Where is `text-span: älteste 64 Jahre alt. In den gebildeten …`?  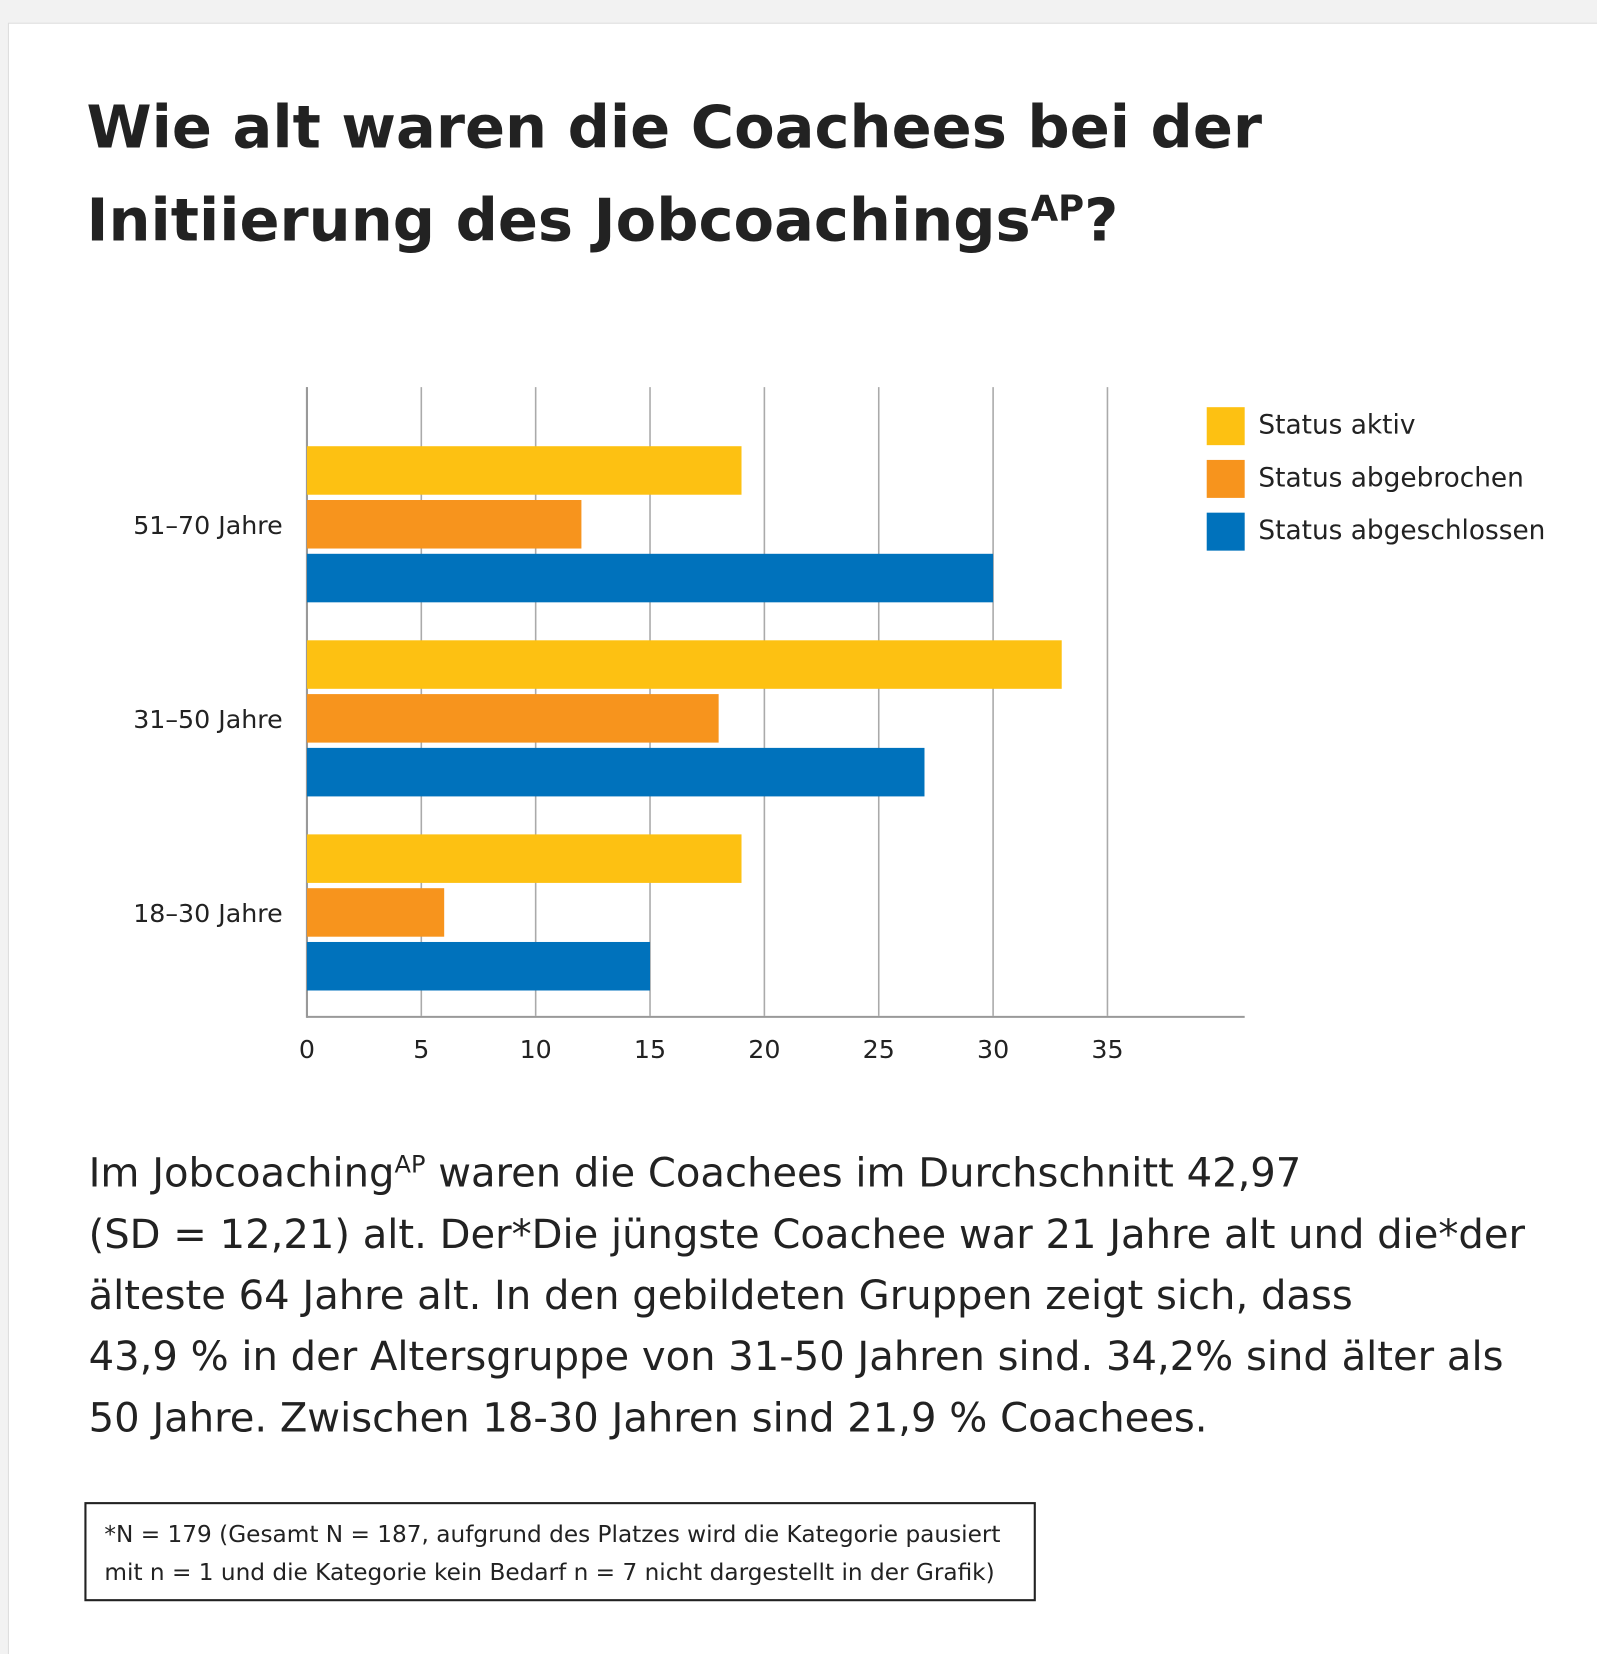
text-span: älteste 64 Jahre alt. In den gebildeten … is located at coordinates (721, 1296).